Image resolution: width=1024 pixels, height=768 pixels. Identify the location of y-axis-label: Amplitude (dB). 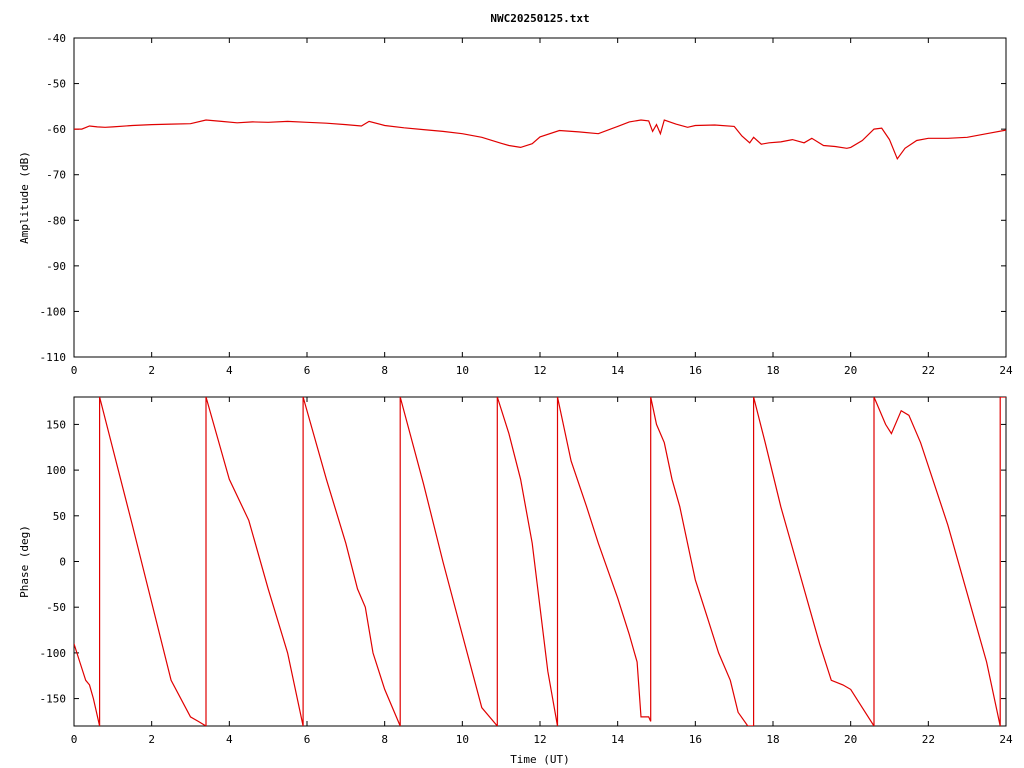
(24, 197).